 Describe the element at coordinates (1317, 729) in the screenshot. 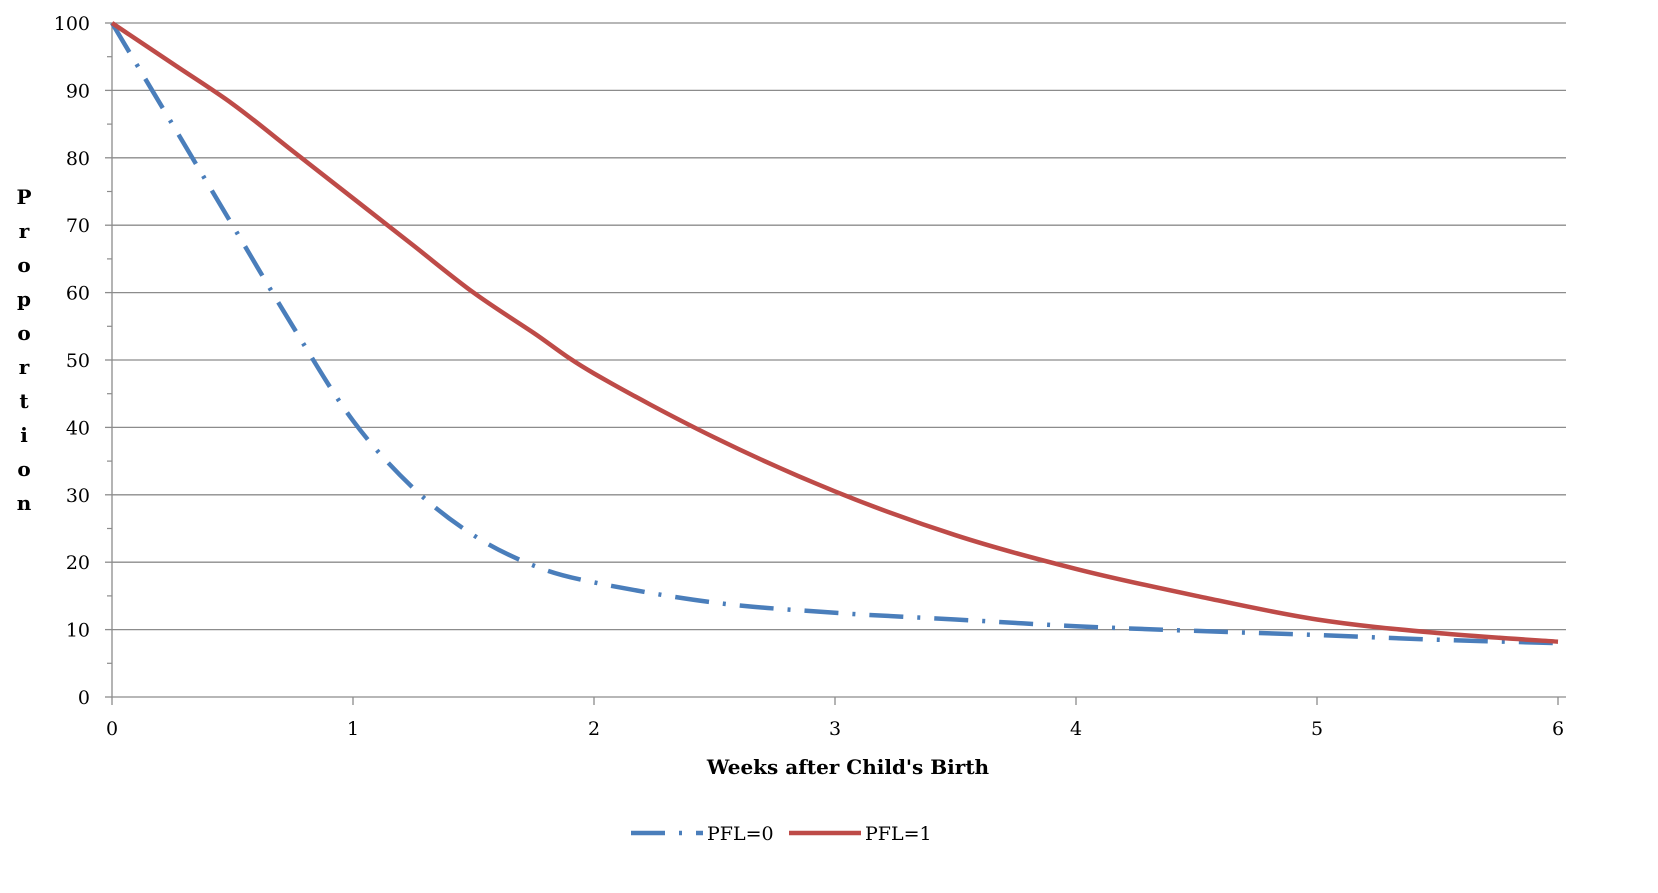

I see `x-tick-label: 5` at that location.